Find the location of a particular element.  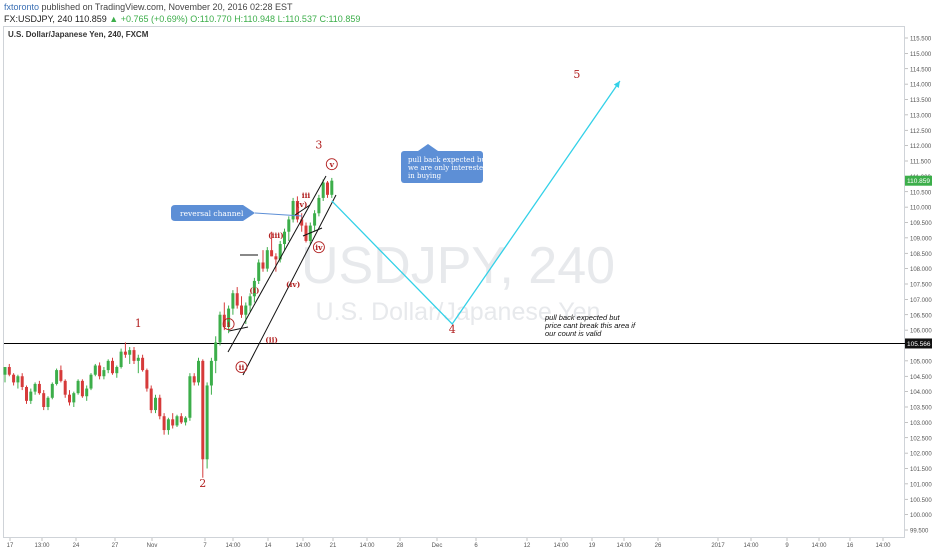

arrow-up-icon: ▲ is located at coordinates (114, 19).